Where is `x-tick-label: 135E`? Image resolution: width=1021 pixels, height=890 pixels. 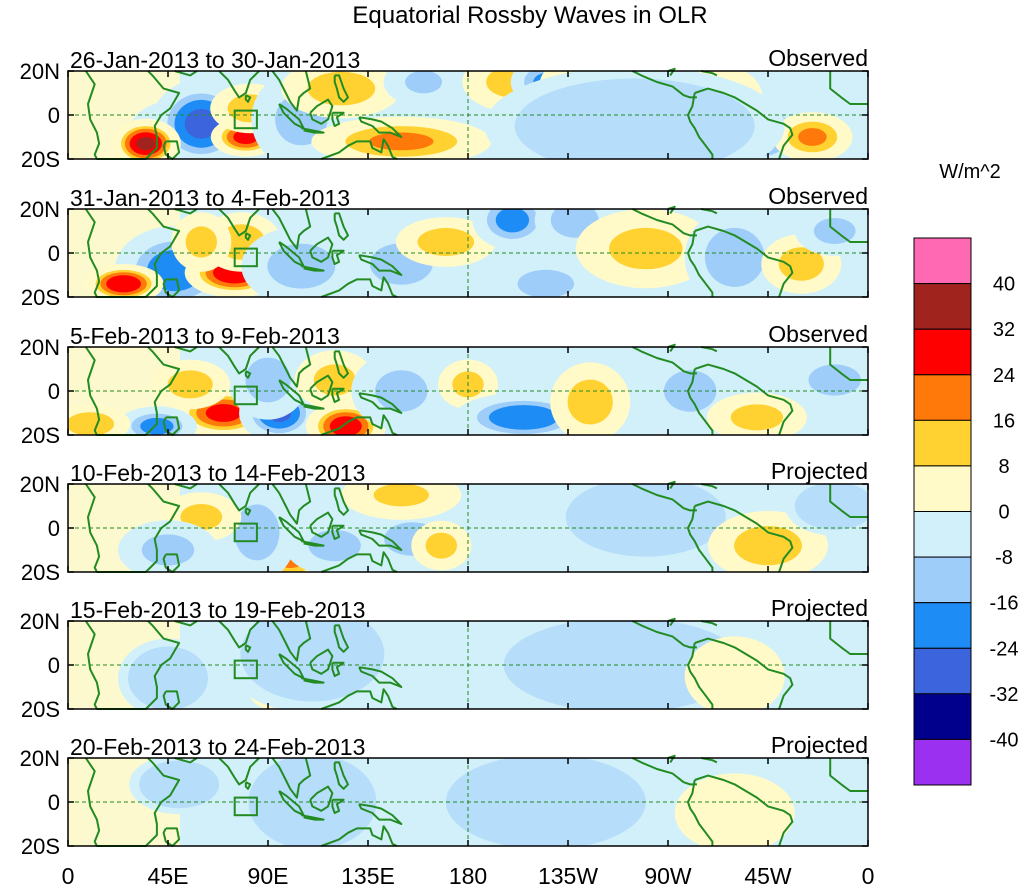
x-tick-label: 135E is located at coordinates (368, 876).